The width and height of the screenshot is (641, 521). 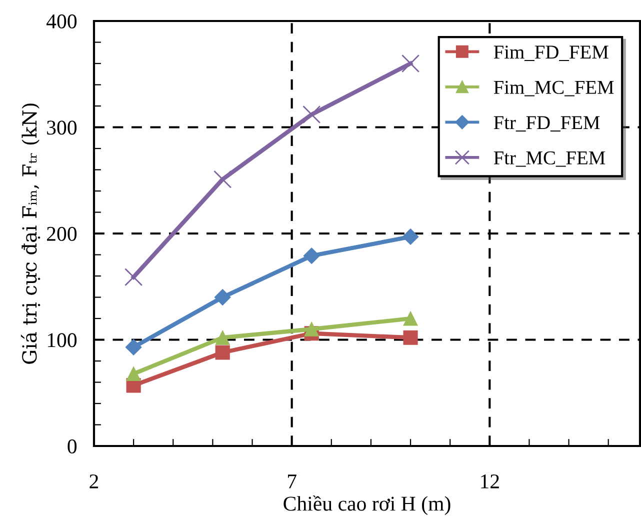 What do you see at coordinates (62, 233) in the screenshot?
I see `y-tick-label: 200` at bounding box center [62, 233].